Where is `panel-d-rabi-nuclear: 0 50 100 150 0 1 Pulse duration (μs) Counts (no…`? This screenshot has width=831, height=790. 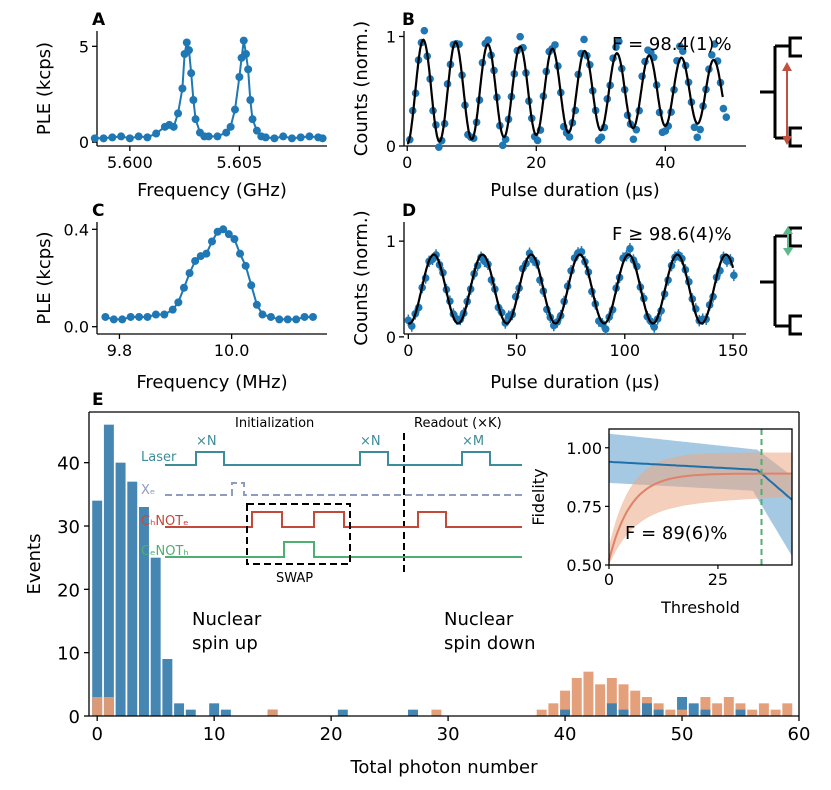 panel-d-rabi-nuclear: 0 50 100 150 0 1 Pulse duration (μs) Counts (no… is located at coordinates (549, 301).